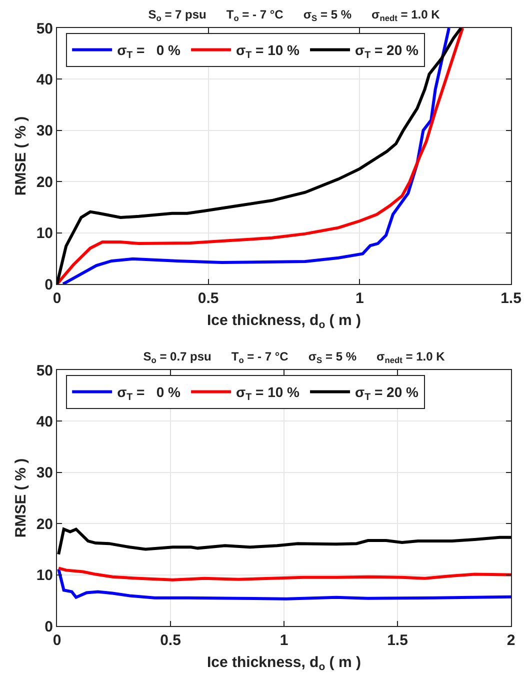 The height and width of the screenshot is (685, 525). Describe the element at coordinates (511, 640) in the screenshot. I see `x-tick-label: 2` at that location.